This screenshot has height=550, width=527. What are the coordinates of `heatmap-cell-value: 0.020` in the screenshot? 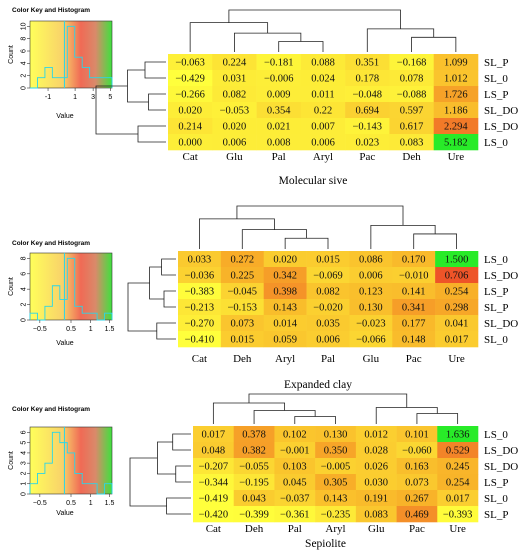 It's located at (235, 127).